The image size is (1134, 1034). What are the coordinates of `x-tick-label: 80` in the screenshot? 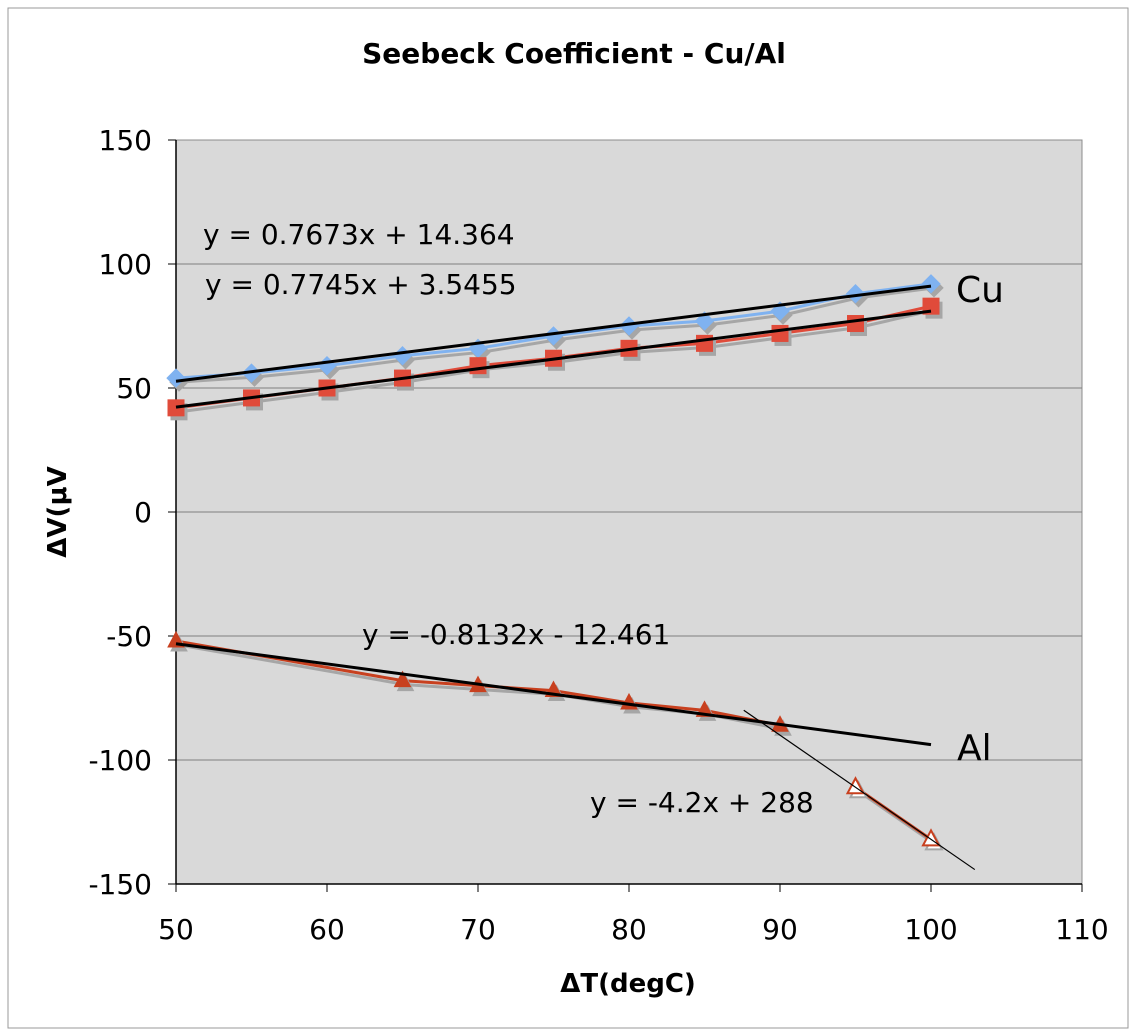 It's located at (629, 929).